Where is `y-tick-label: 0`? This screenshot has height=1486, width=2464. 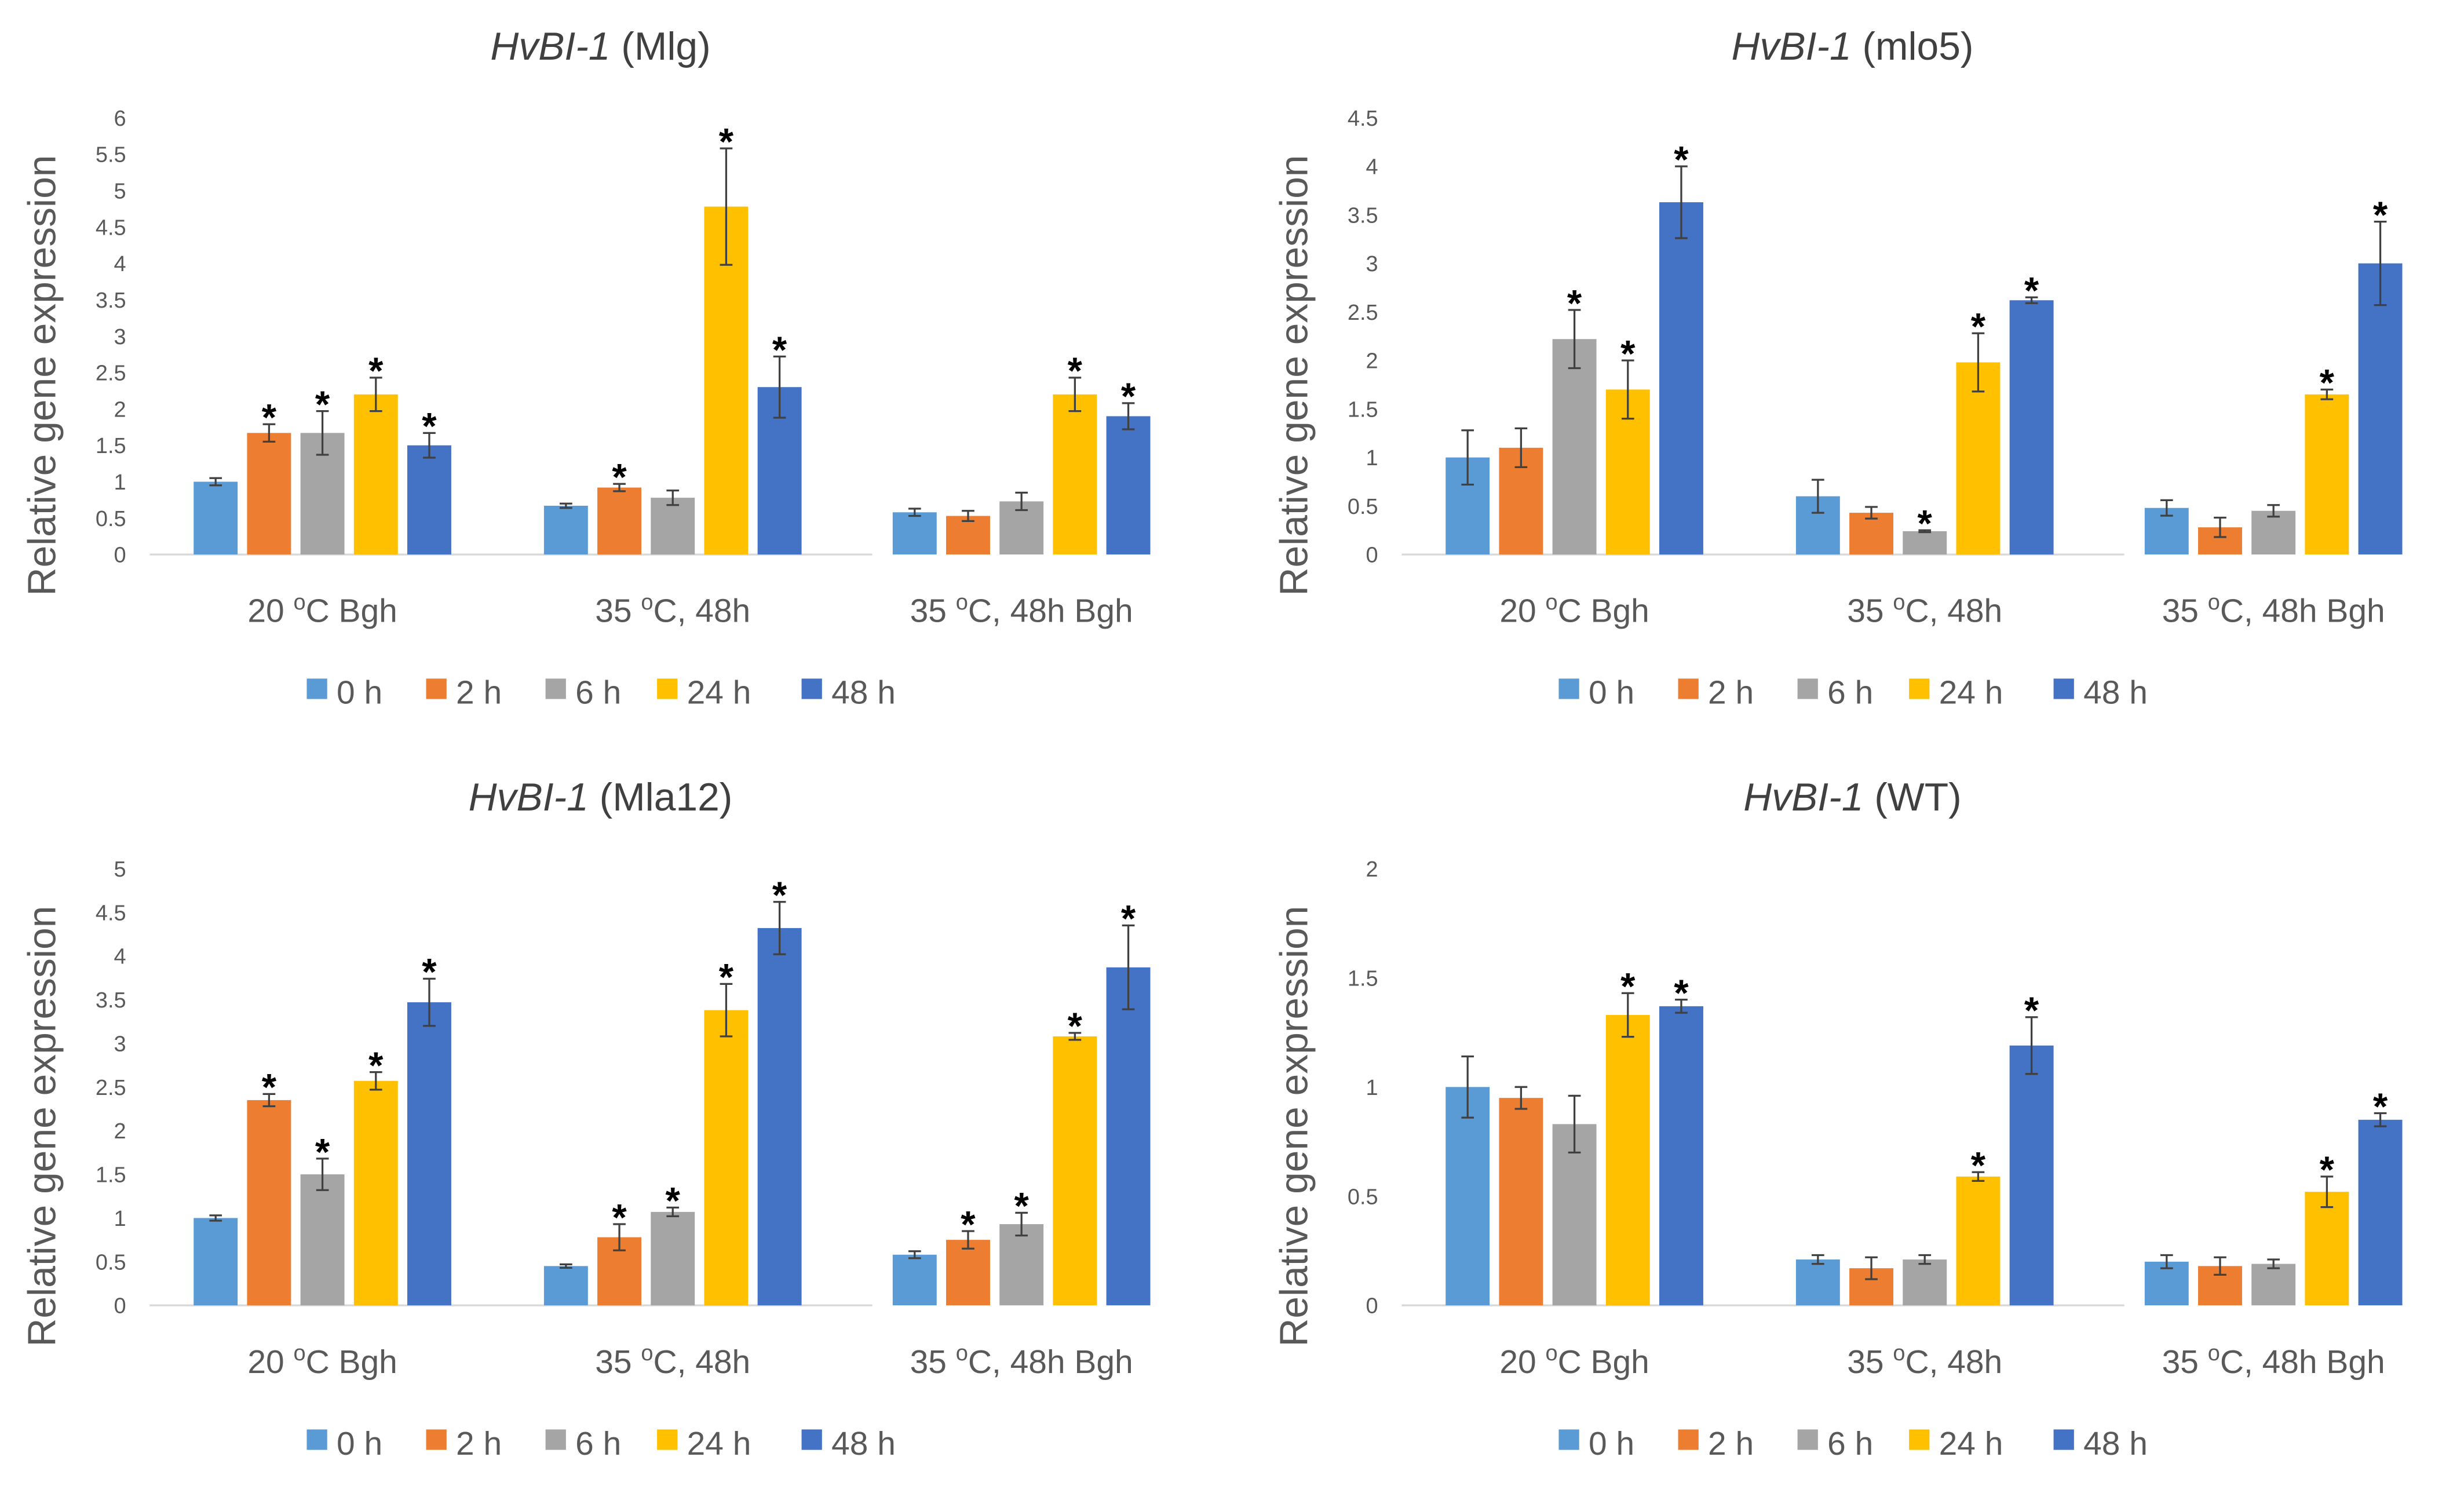 y-tick-label: 0 is located at coordinates (1372, 1306).